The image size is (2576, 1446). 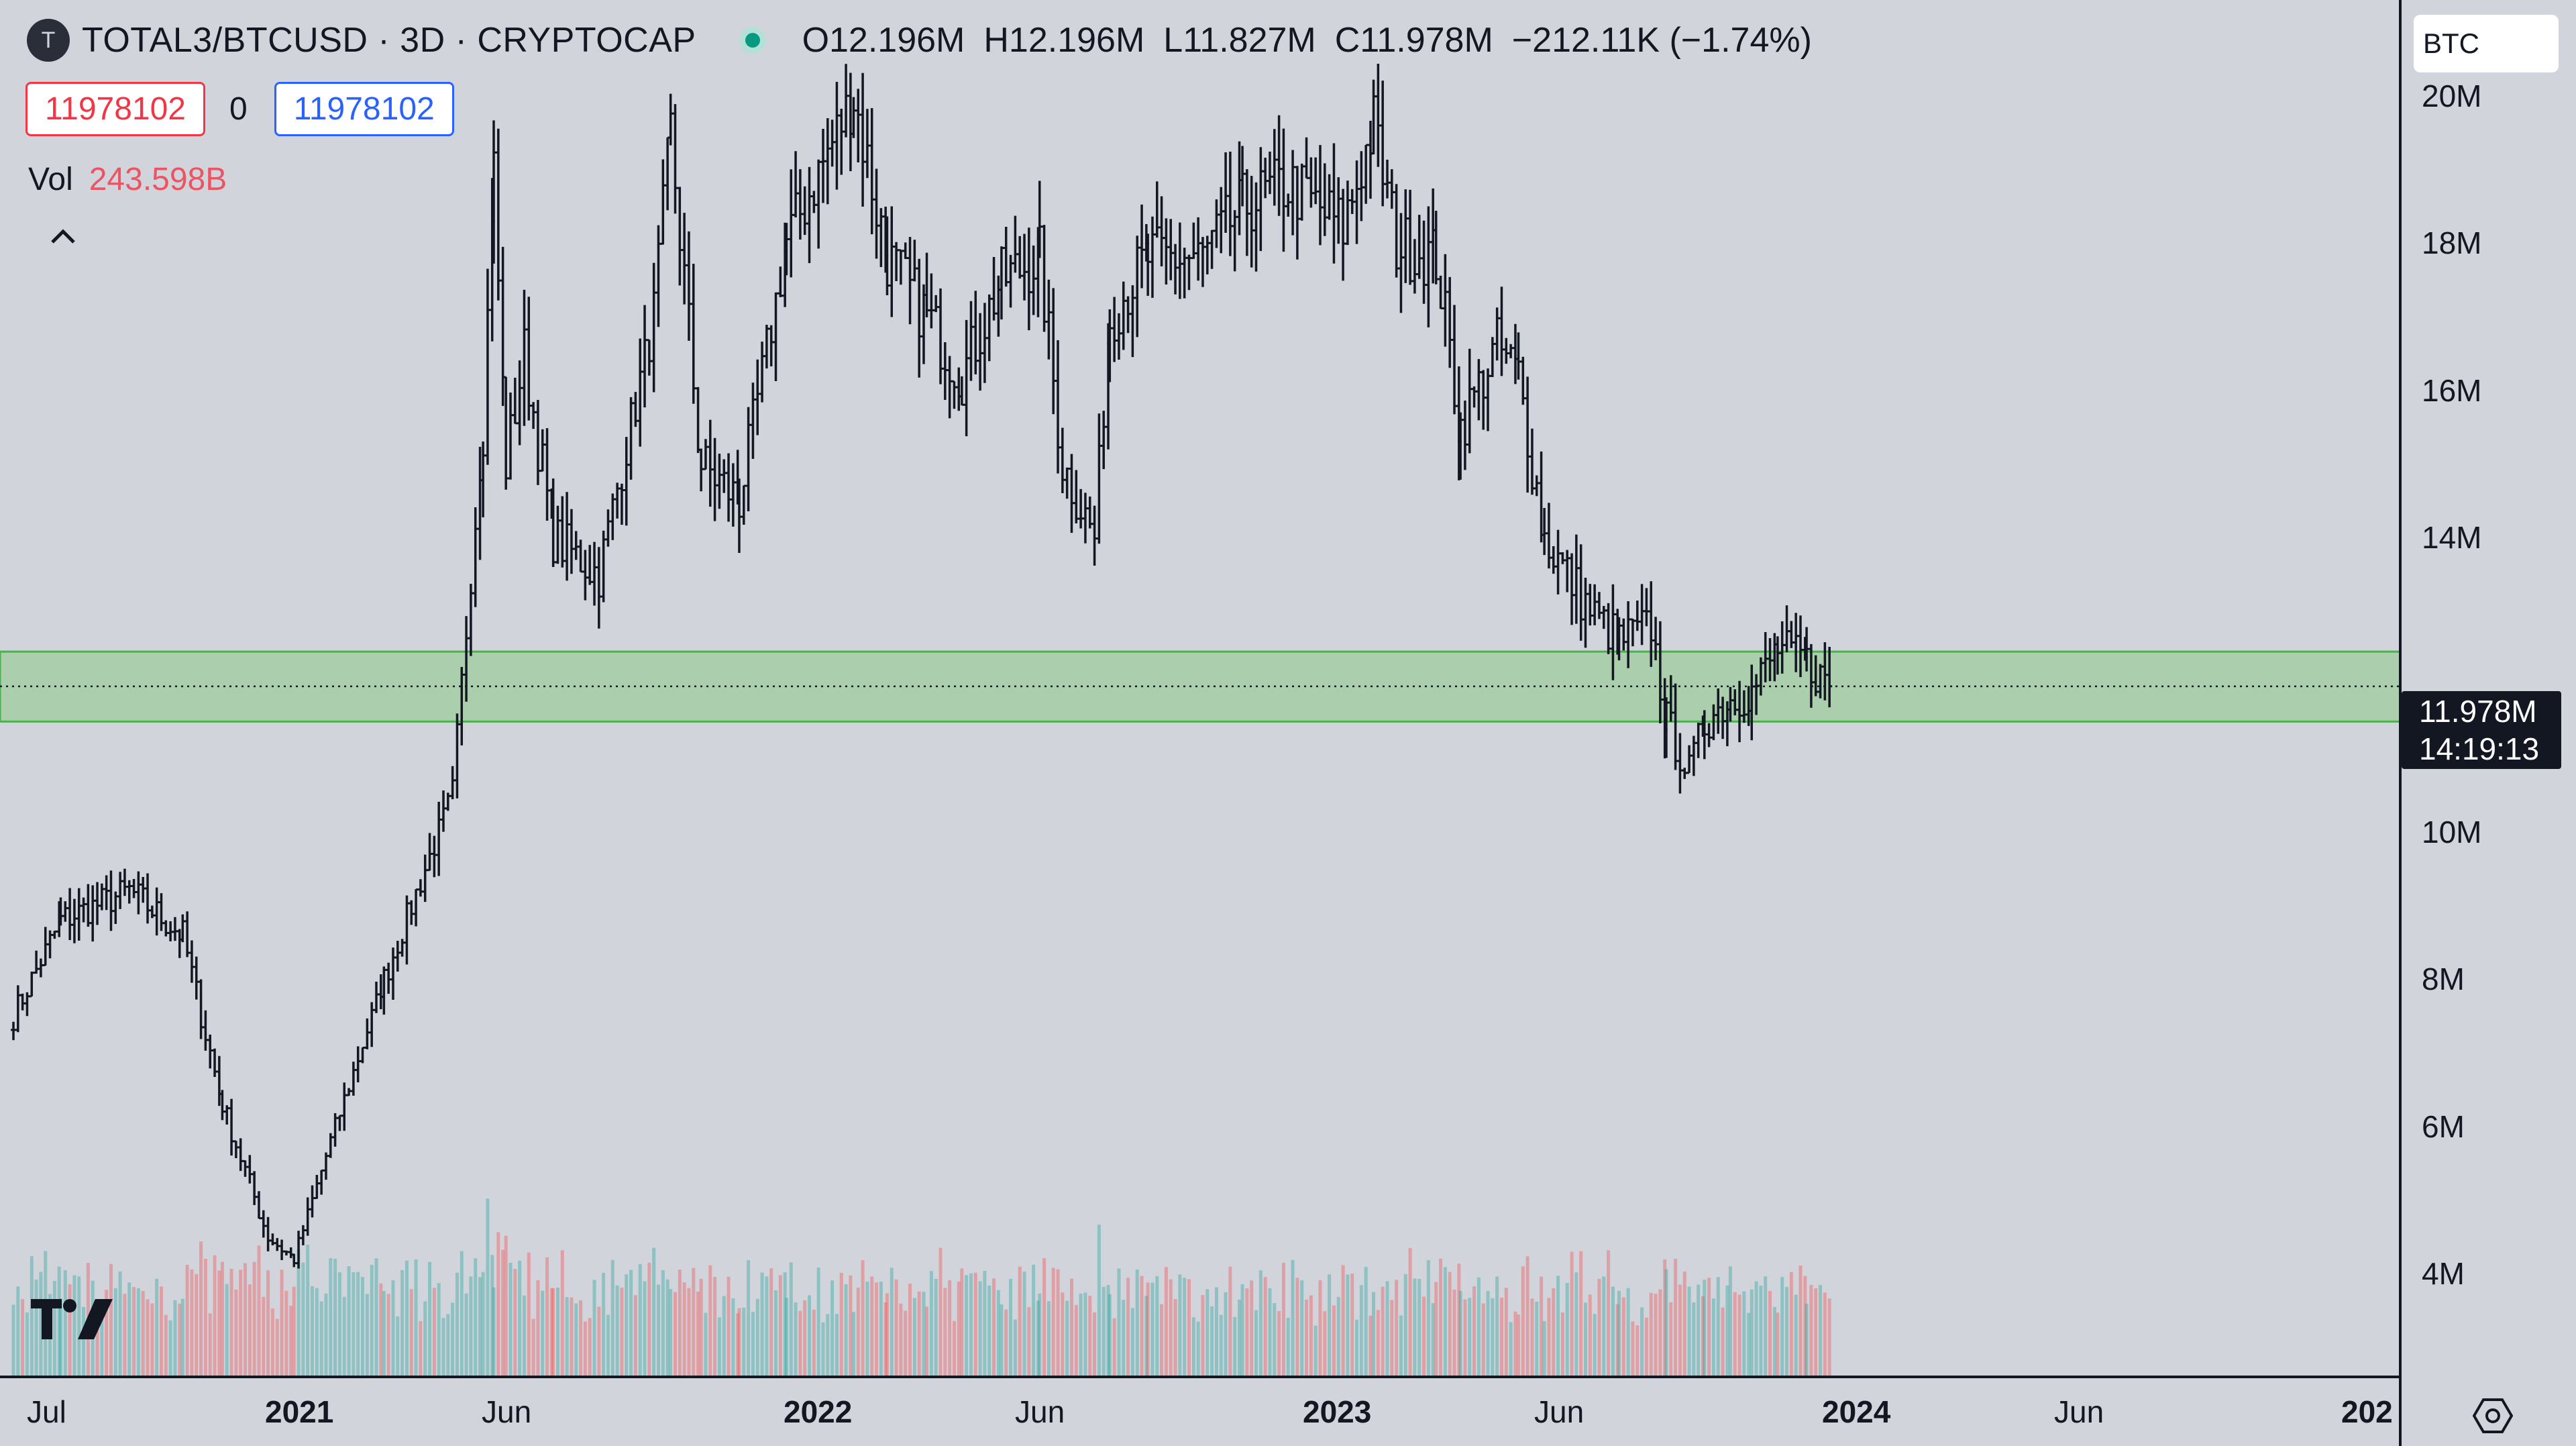 I want to click on volume-legend: Vol 243.598B, so click(x=127, y=179).